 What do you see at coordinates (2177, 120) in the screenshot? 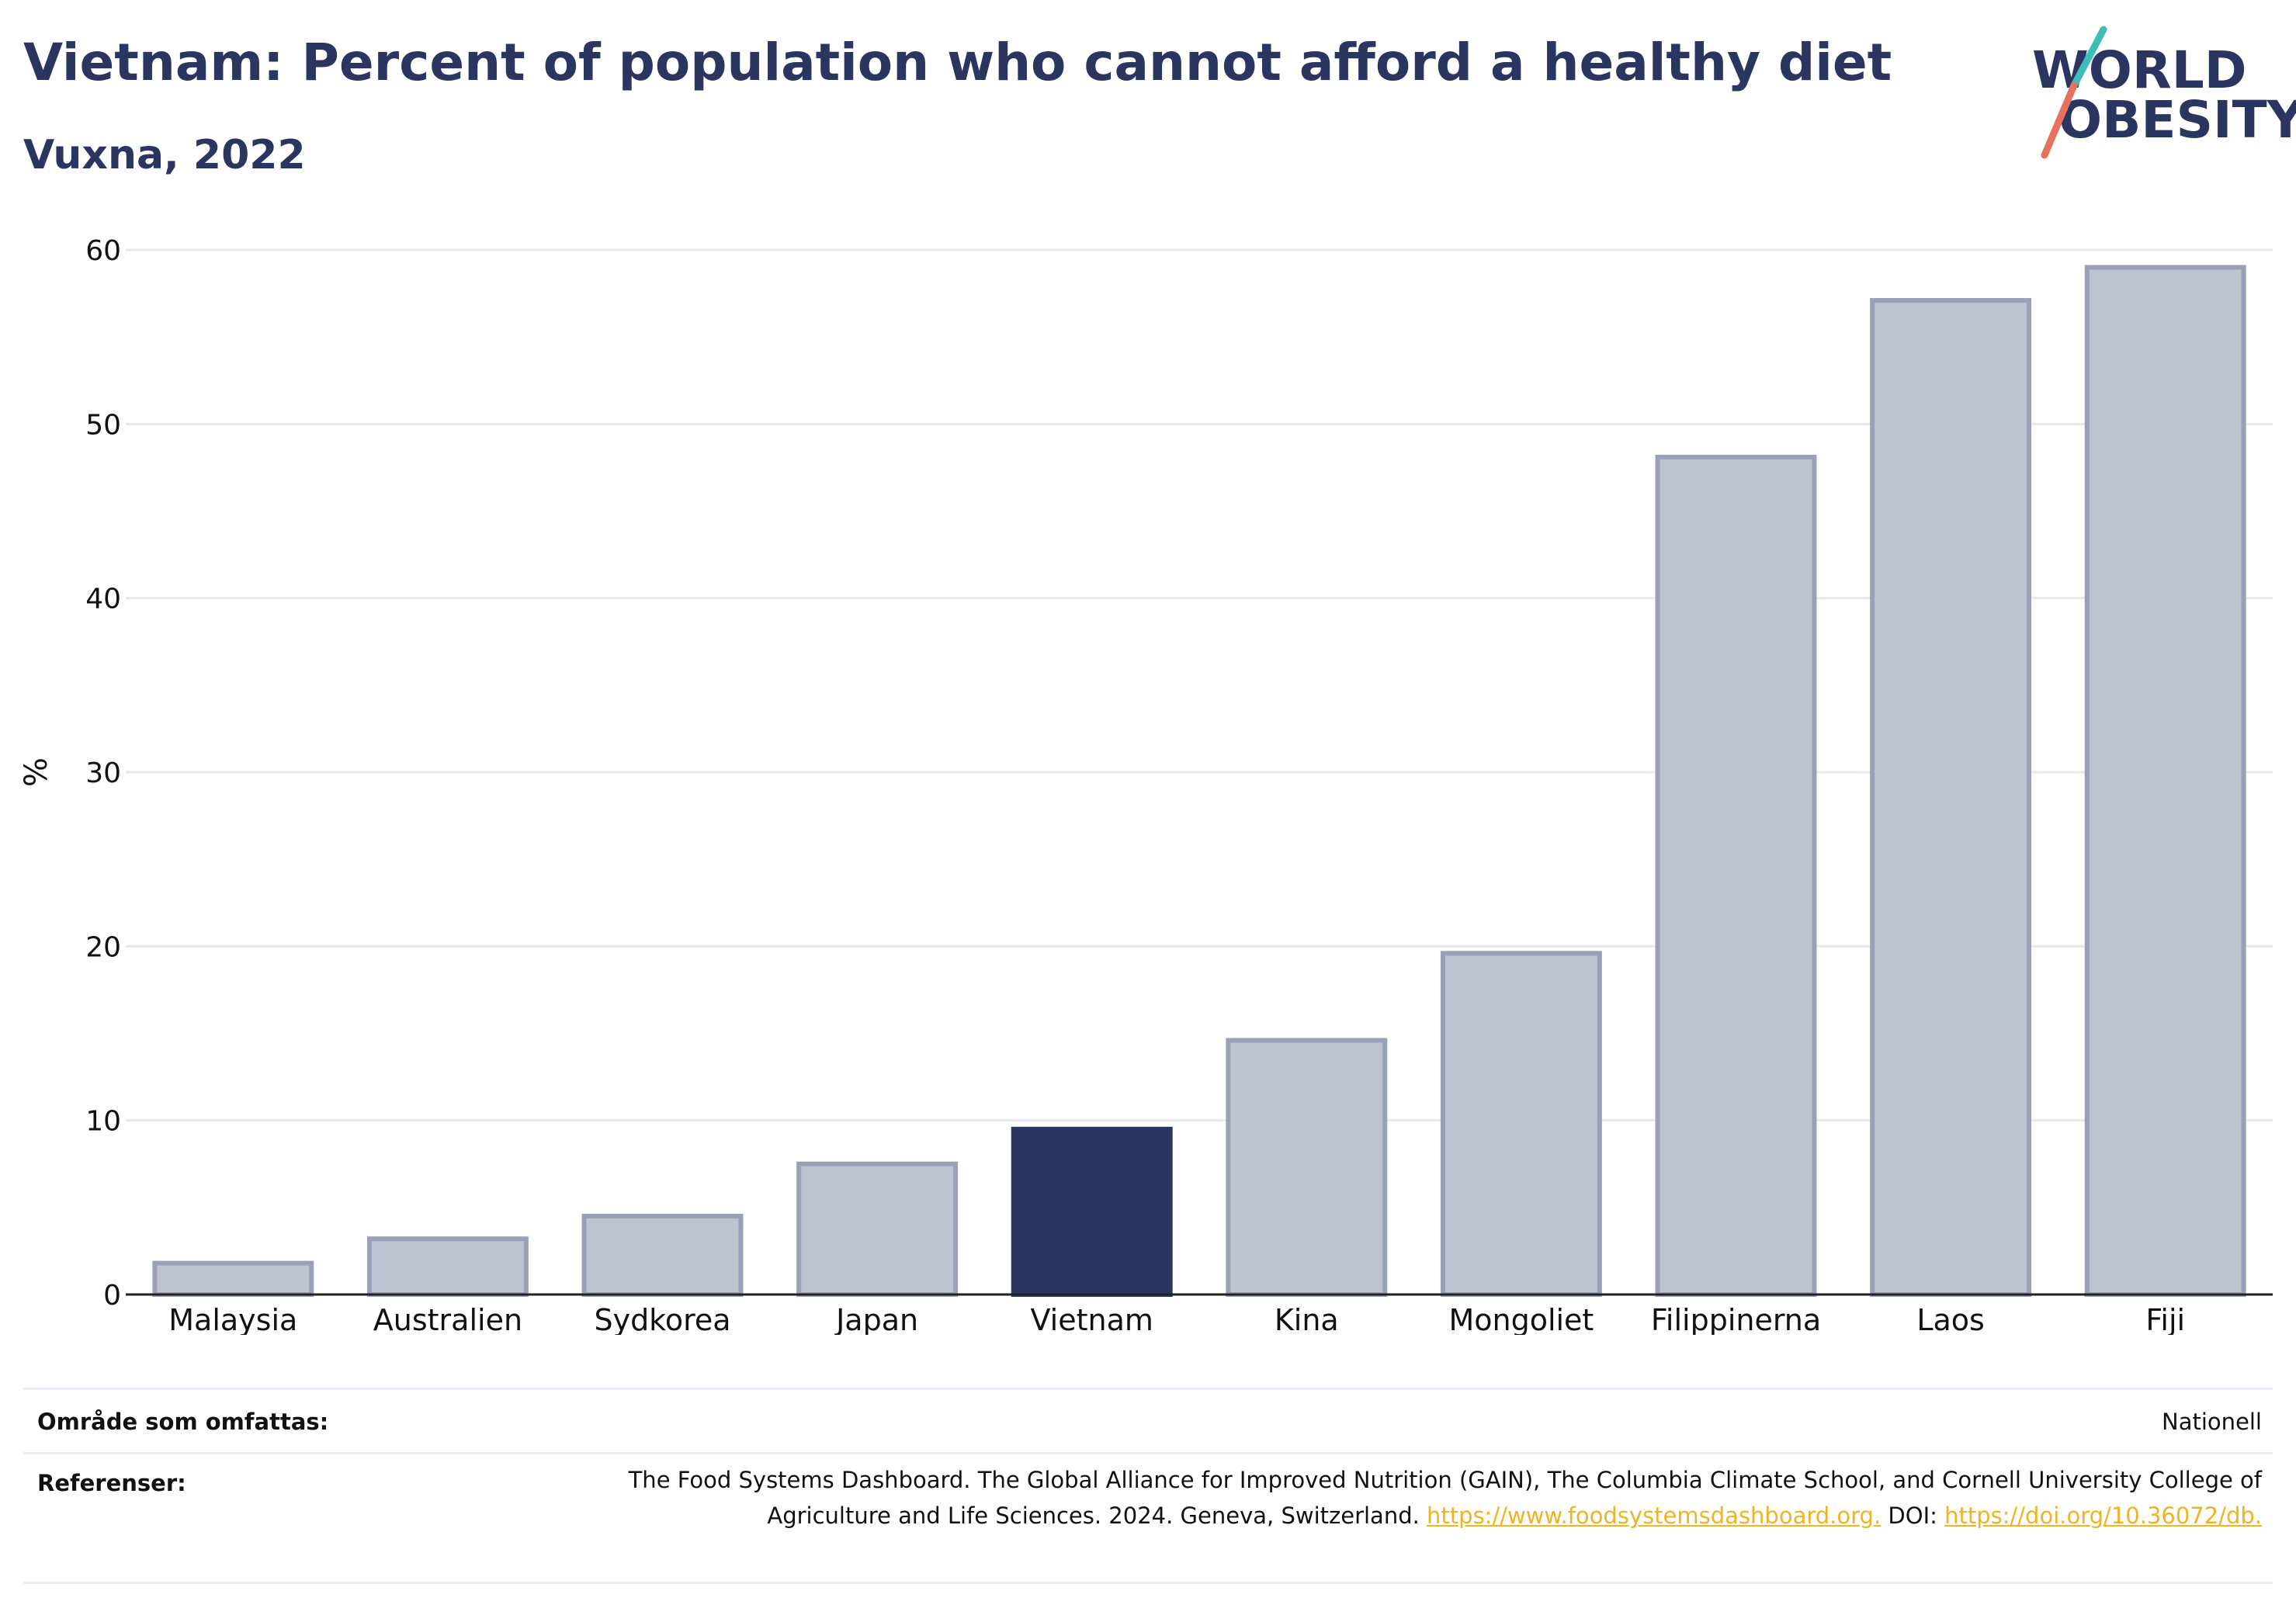
I see `logo-word-obesity: OBESITY` at bounding box center [2177, 120].